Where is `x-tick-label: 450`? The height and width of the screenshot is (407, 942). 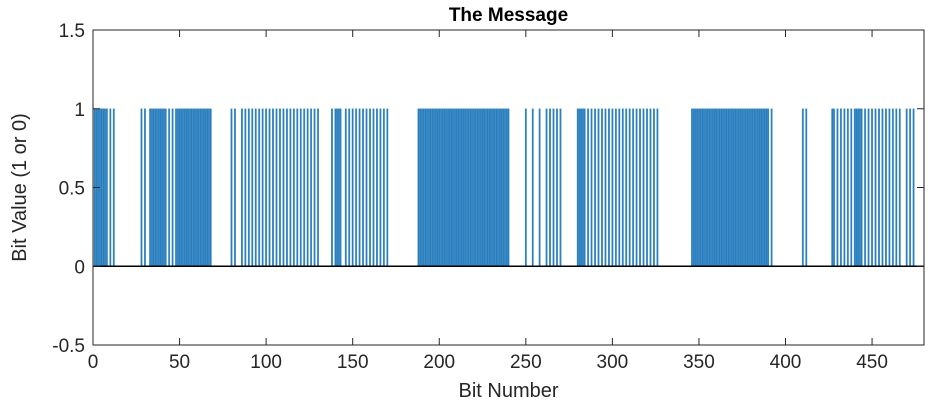
x-tick-label: 450 is located at coordinates (872, 362).